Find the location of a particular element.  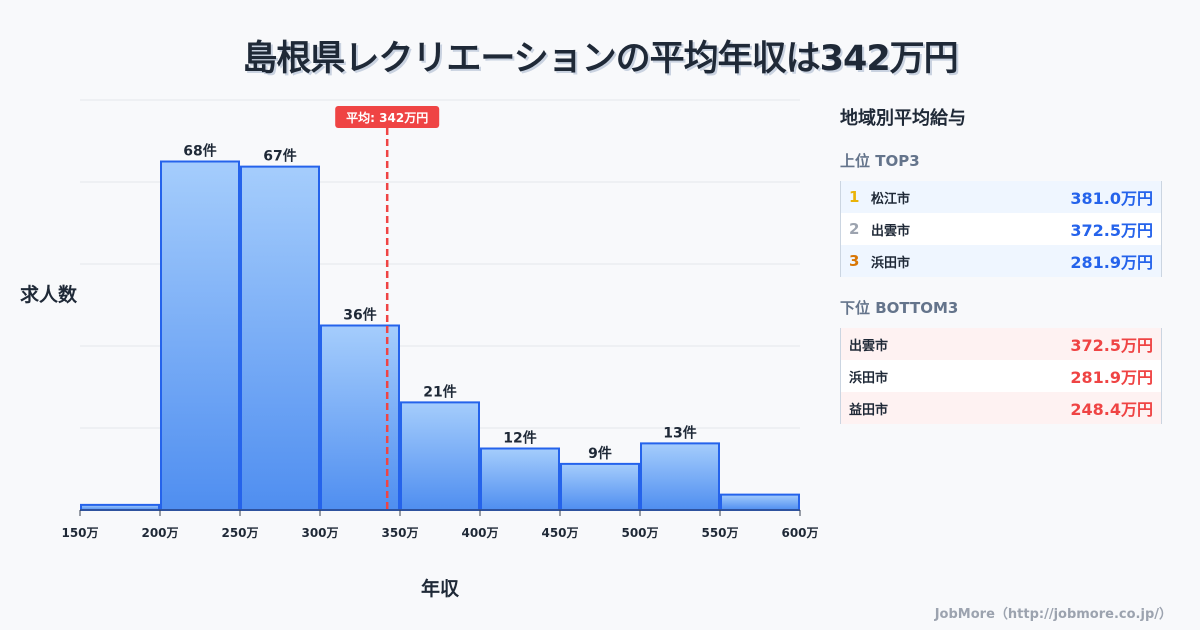

x-tick-label: 500万 is located at coordinates (639, 533).